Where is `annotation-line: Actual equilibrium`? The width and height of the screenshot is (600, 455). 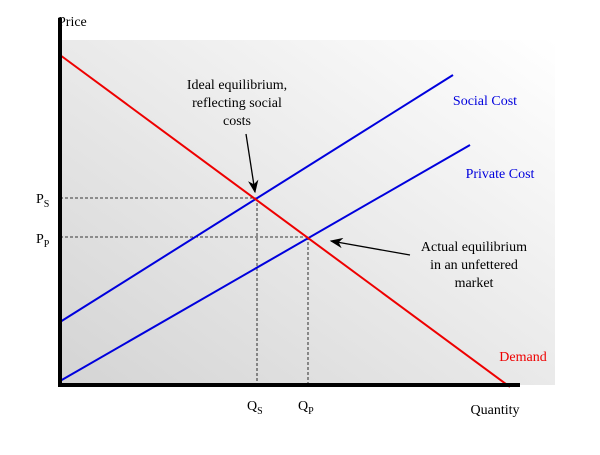
annotation-line: Actual equilibrium is located at coordinates (474, 247).